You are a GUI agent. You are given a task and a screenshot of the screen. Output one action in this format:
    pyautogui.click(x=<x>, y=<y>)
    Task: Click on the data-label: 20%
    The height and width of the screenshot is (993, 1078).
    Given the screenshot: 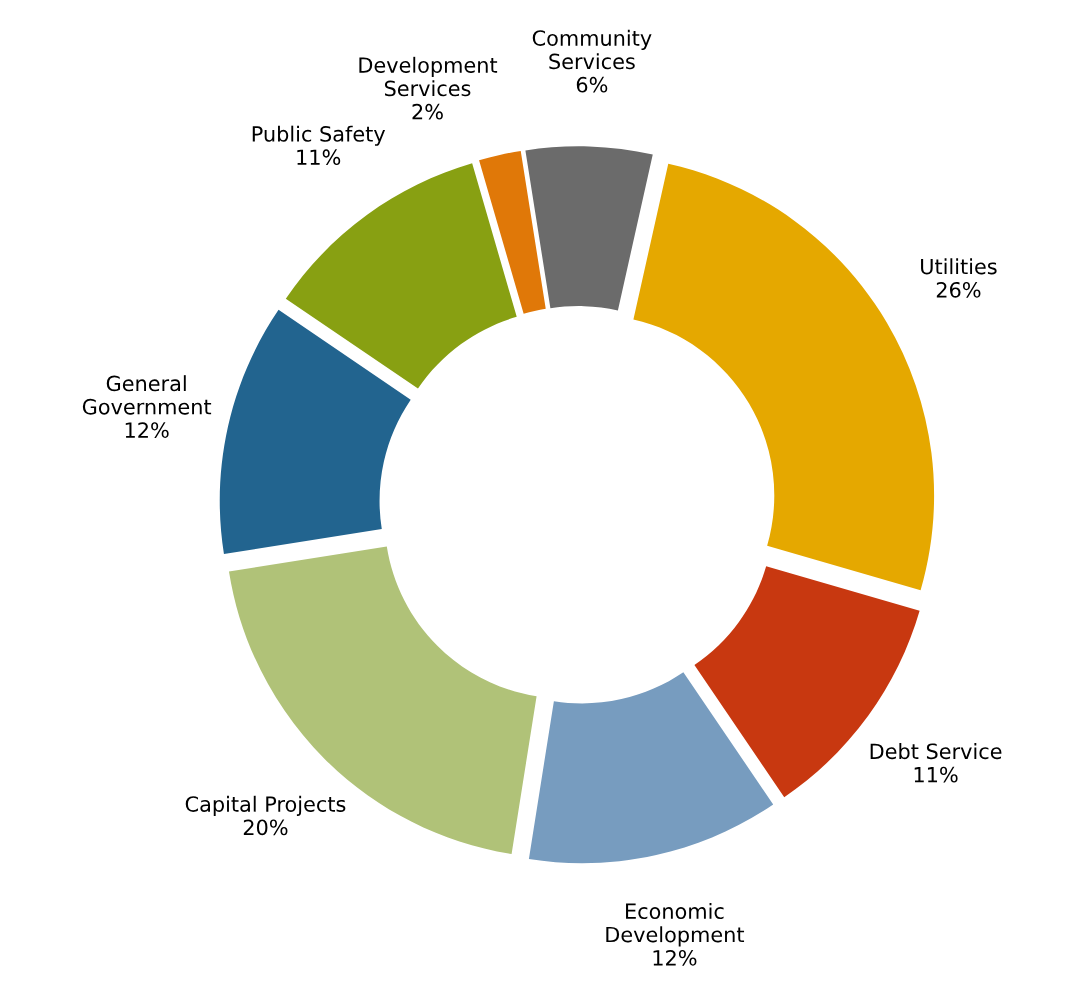 What is the action you would take?
    pyautogui.click(x=265, y=827)
    